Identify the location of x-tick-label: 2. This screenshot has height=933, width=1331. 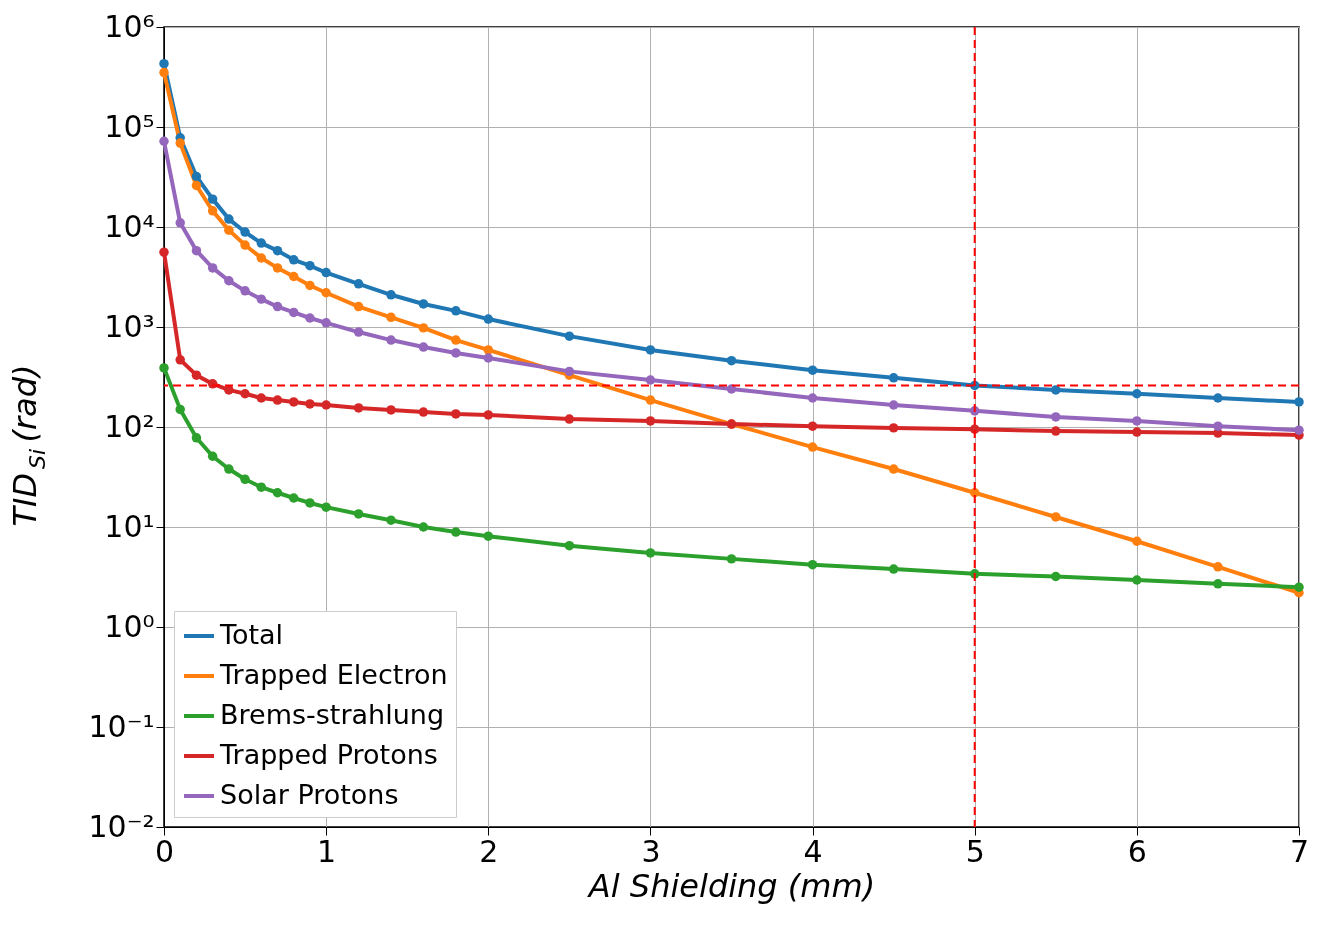
(489, 851).